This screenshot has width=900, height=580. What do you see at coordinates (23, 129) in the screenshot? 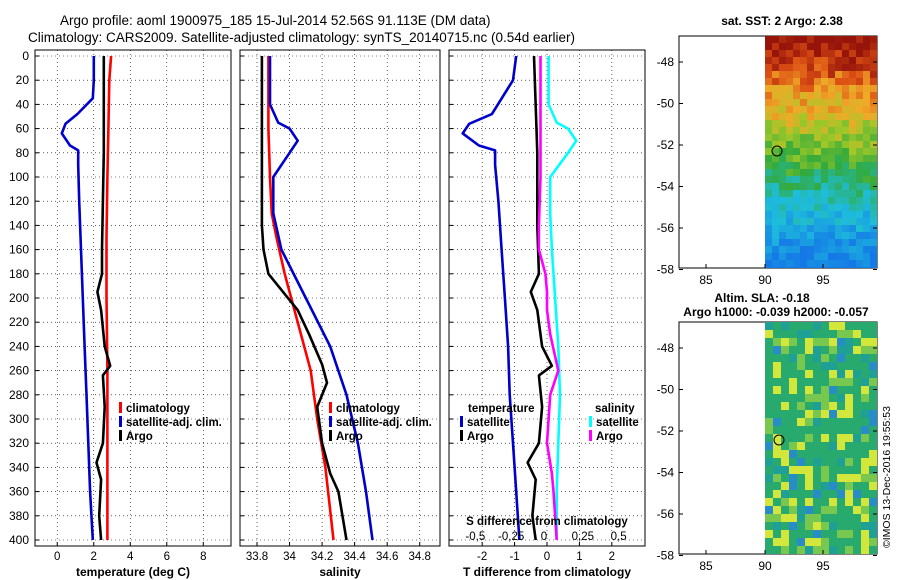
I see `depth-tick-label: 60` at bounding box center [23, 129].